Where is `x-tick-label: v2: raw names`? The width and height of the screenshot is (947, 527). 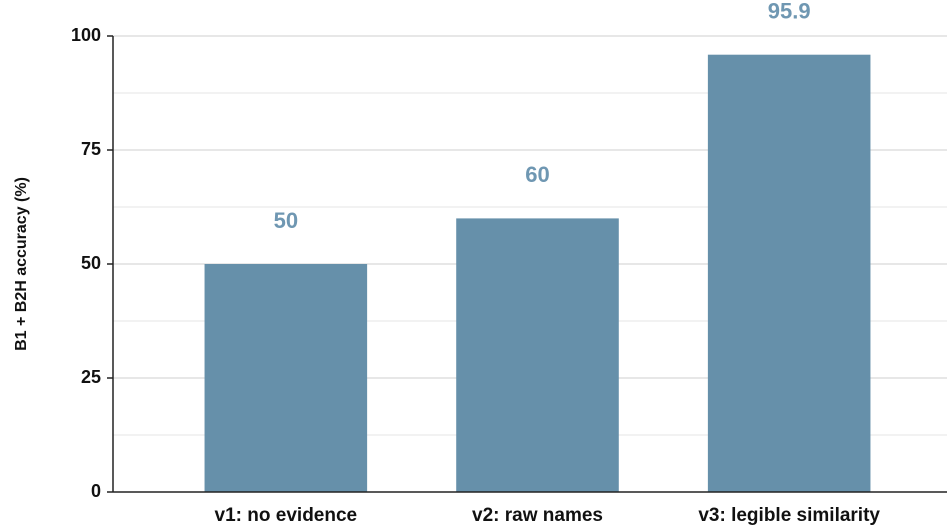
x-tick-label: v2: raw names is located at coordinates (537, 515).